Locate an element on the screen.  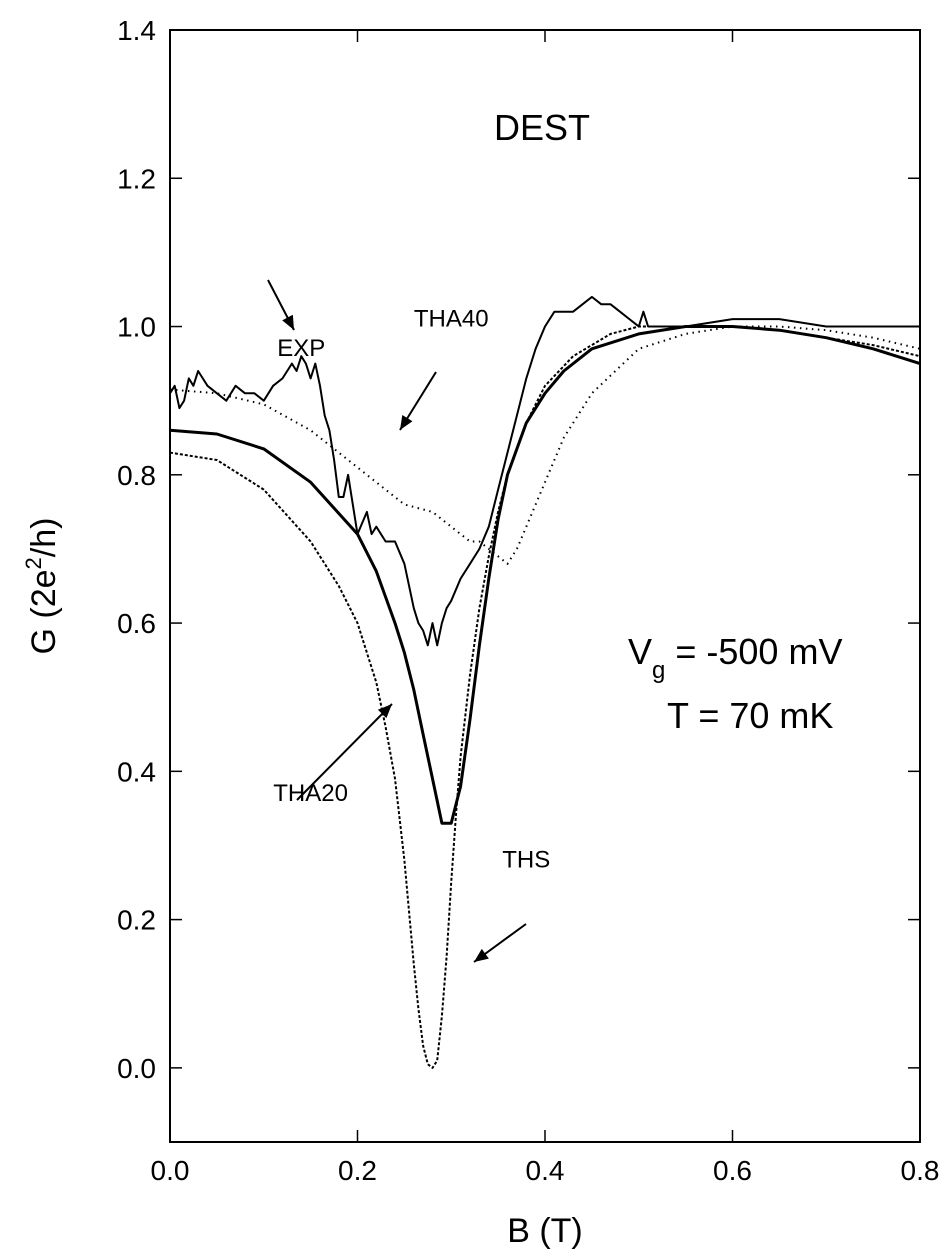
y-axis-title: G (2e2/h) is located at coordinates (42, 586).